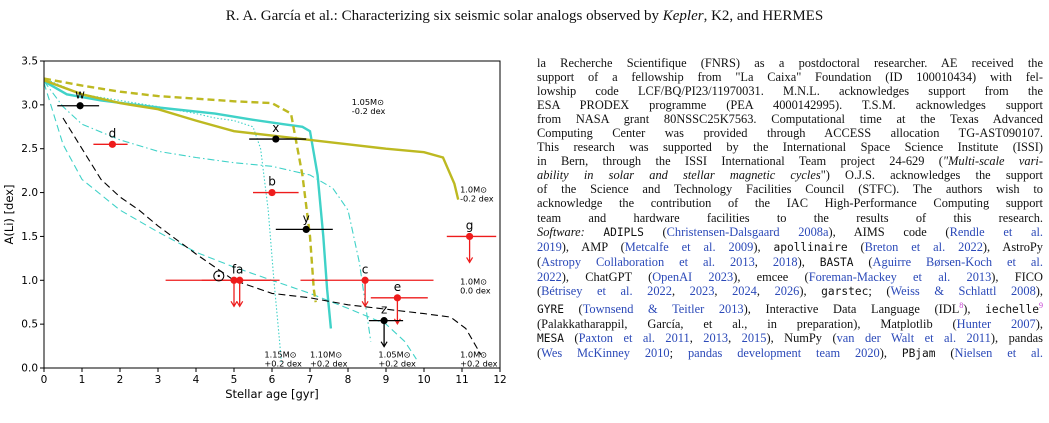 This screenshot has height=423, width=1049. I want to click on y-tick-label: 0.0, so click(29, 369).